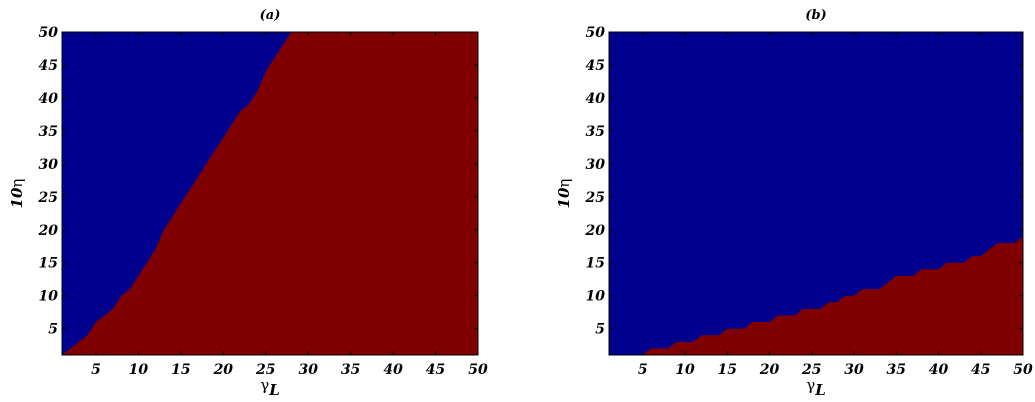 This screenshot has height=402, width=1035. Describe the element at coordinates (816, 295) in the screenshot. I see `region-below` at that location.